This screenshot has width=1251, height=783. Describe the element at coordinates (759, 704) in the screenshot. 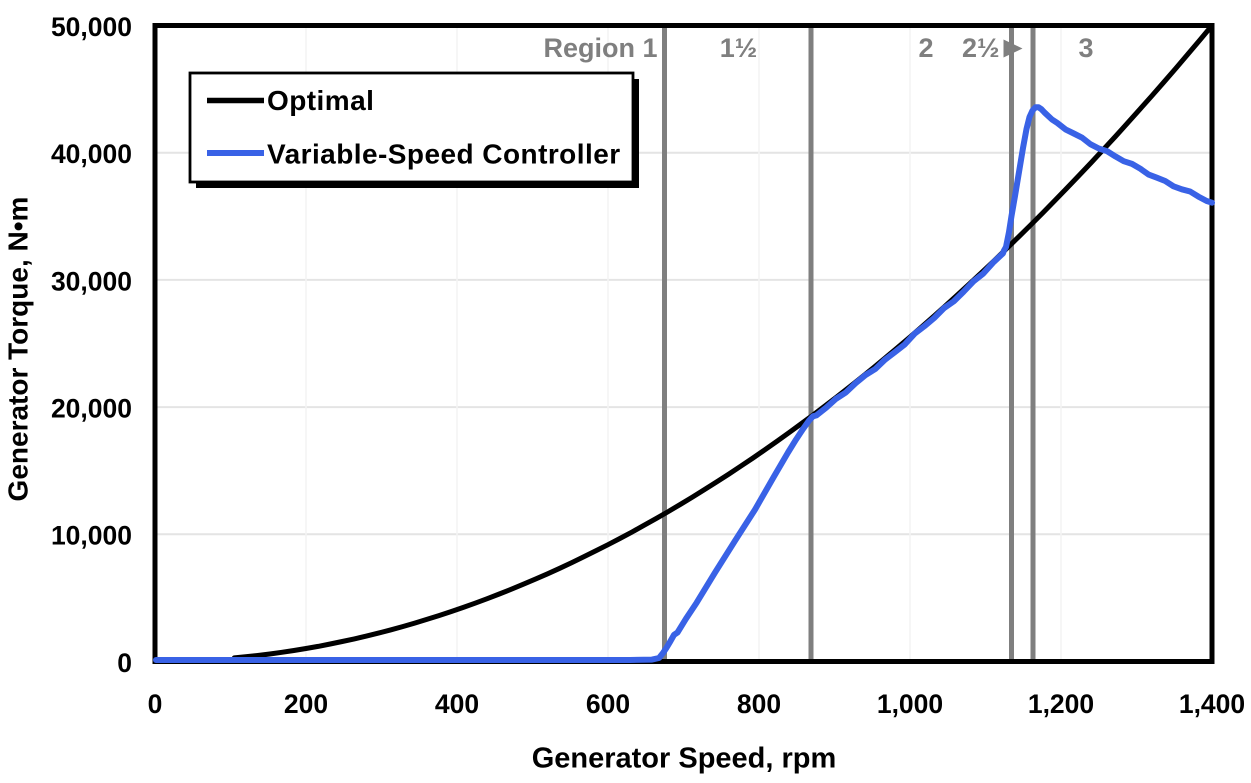

I see `svg-text: 800` at that location.